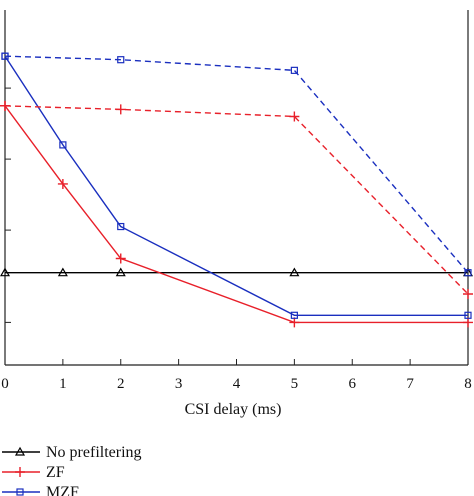 The height and width of the screenshot is (496, 474). What do you see at coordinates (94, 452) in the screenshot?
I see `legend-label: No prefiltering` at bounding box center [94, 452].